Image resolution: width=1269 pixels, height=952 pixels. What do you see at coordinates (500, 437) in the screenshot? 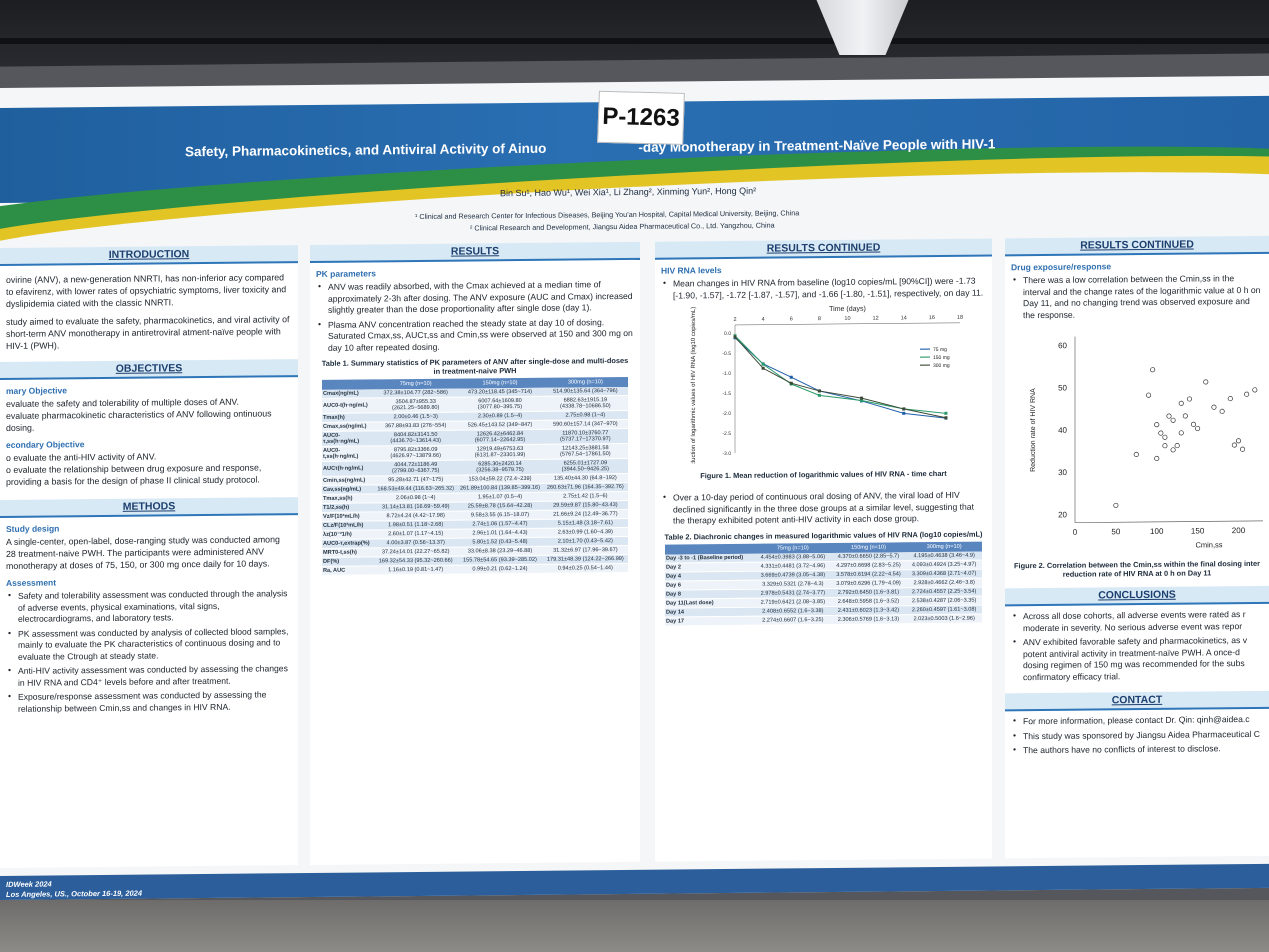
I see `table-cell: 12626.42±6462.84 (6077.14~22642.95)` at bounding box center [500, 437].